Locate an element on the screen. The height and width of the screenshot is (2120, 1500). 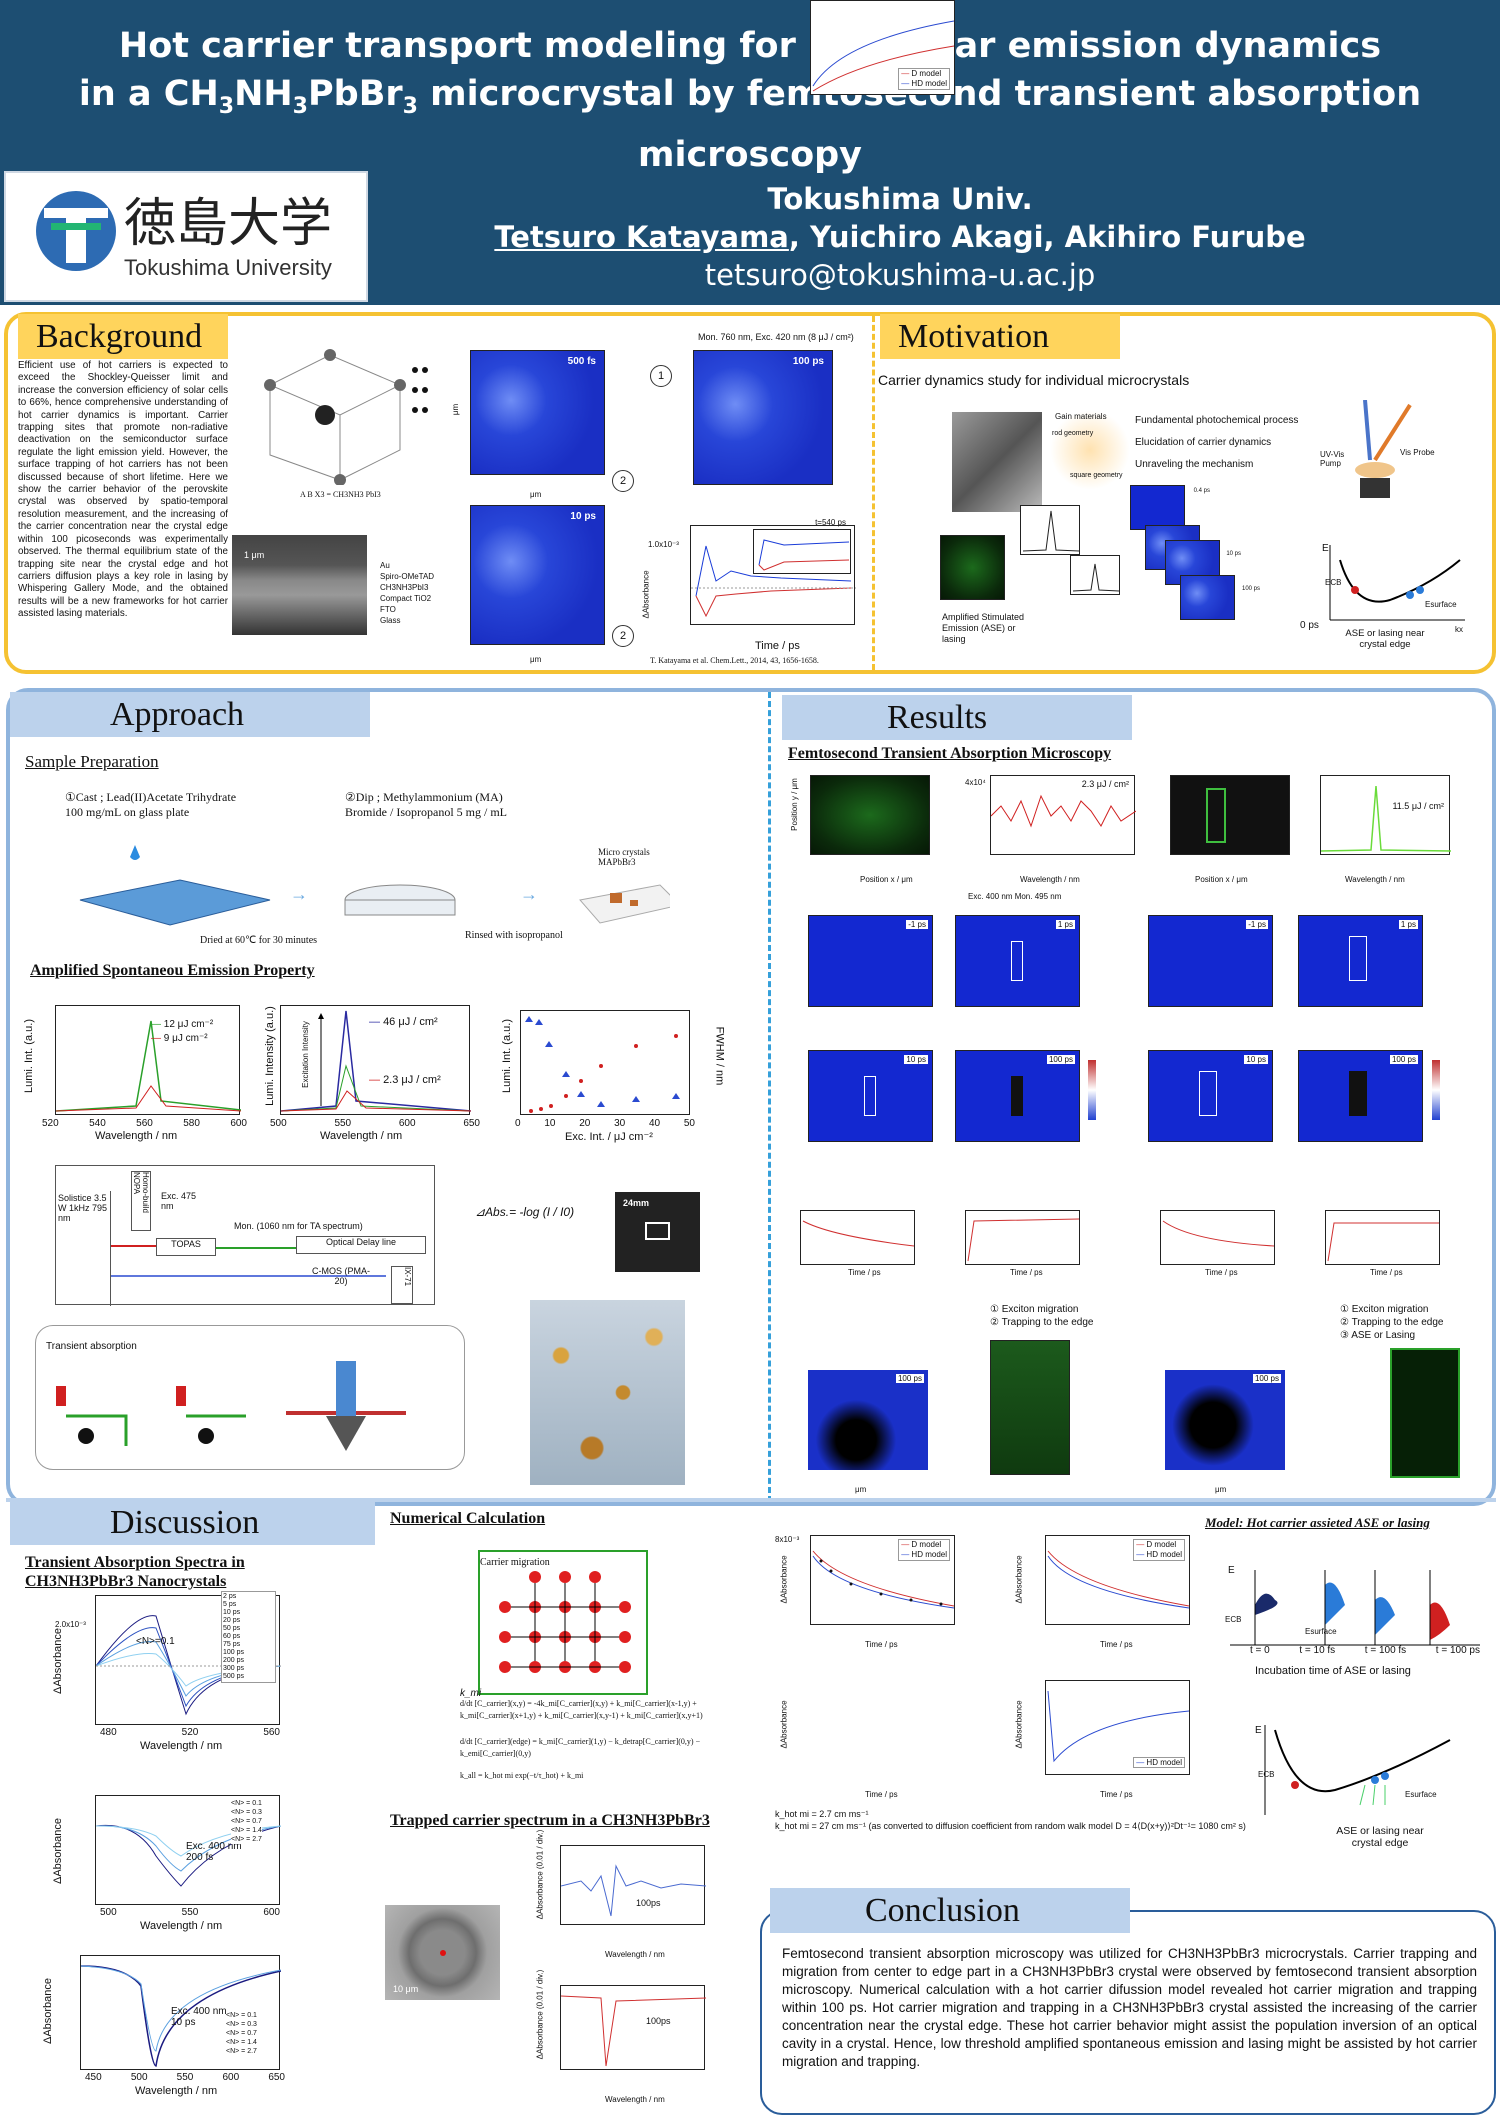
map-x-label-2: μm is located at coordinates (536, 659).